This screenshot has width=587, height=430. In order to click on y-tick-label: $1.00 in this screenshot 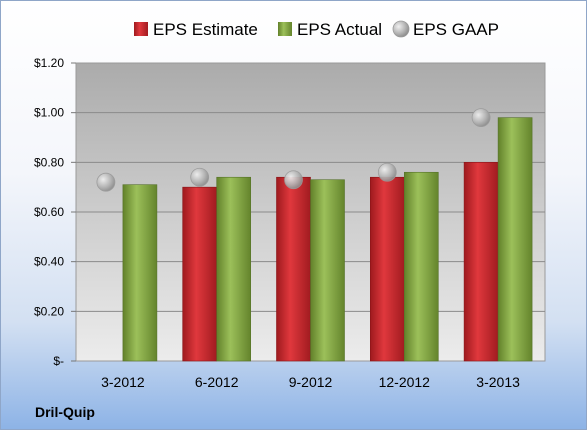, I will do `click(49, 113)`.